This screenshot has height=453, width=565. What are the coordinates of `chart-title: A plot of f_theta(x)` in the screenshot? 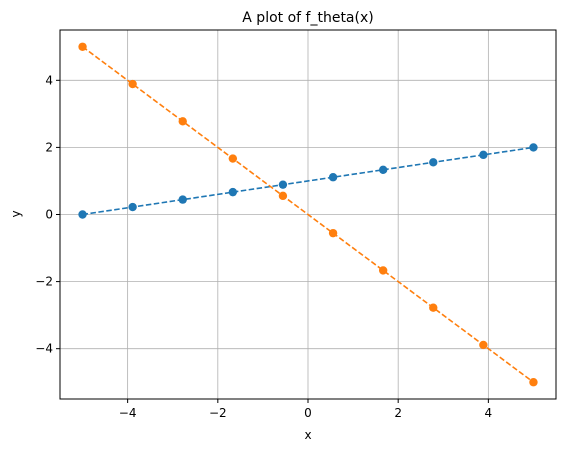 It's located at (307, 18).